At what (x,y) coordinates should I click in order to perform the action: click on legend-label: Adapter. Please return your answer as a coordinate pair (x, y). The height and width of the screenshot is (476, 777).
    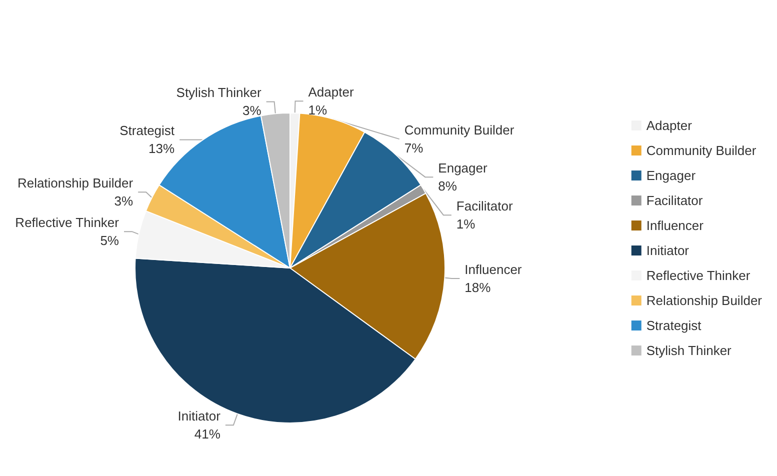
    Looking at the image, I should click on (669, 125).